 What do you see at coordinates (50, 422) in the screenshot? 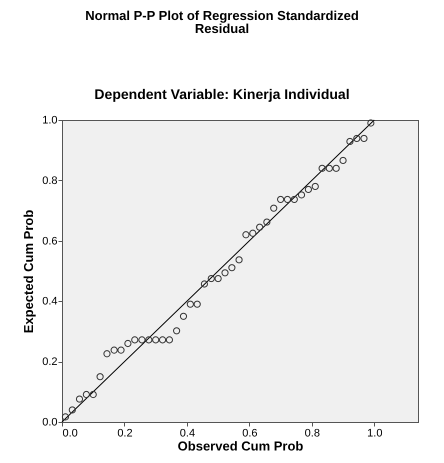
I see `y-tick-label: 0.0` at bounding box center [50, 422].